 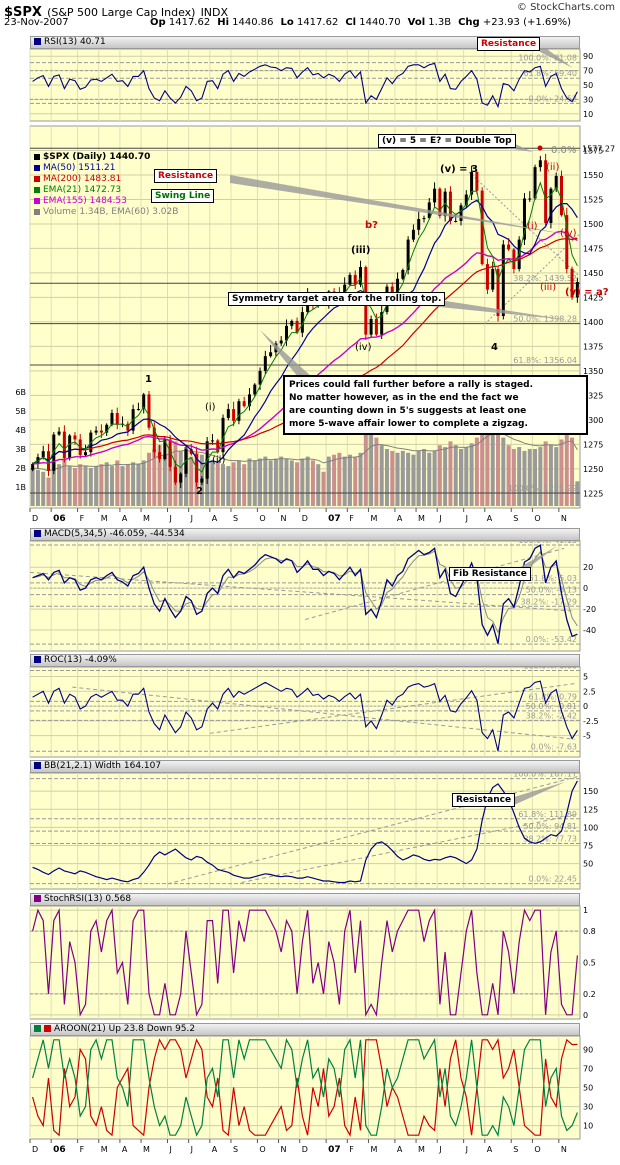 I want to click on wave-label-iii: (iii), so click(x=548, y=287).